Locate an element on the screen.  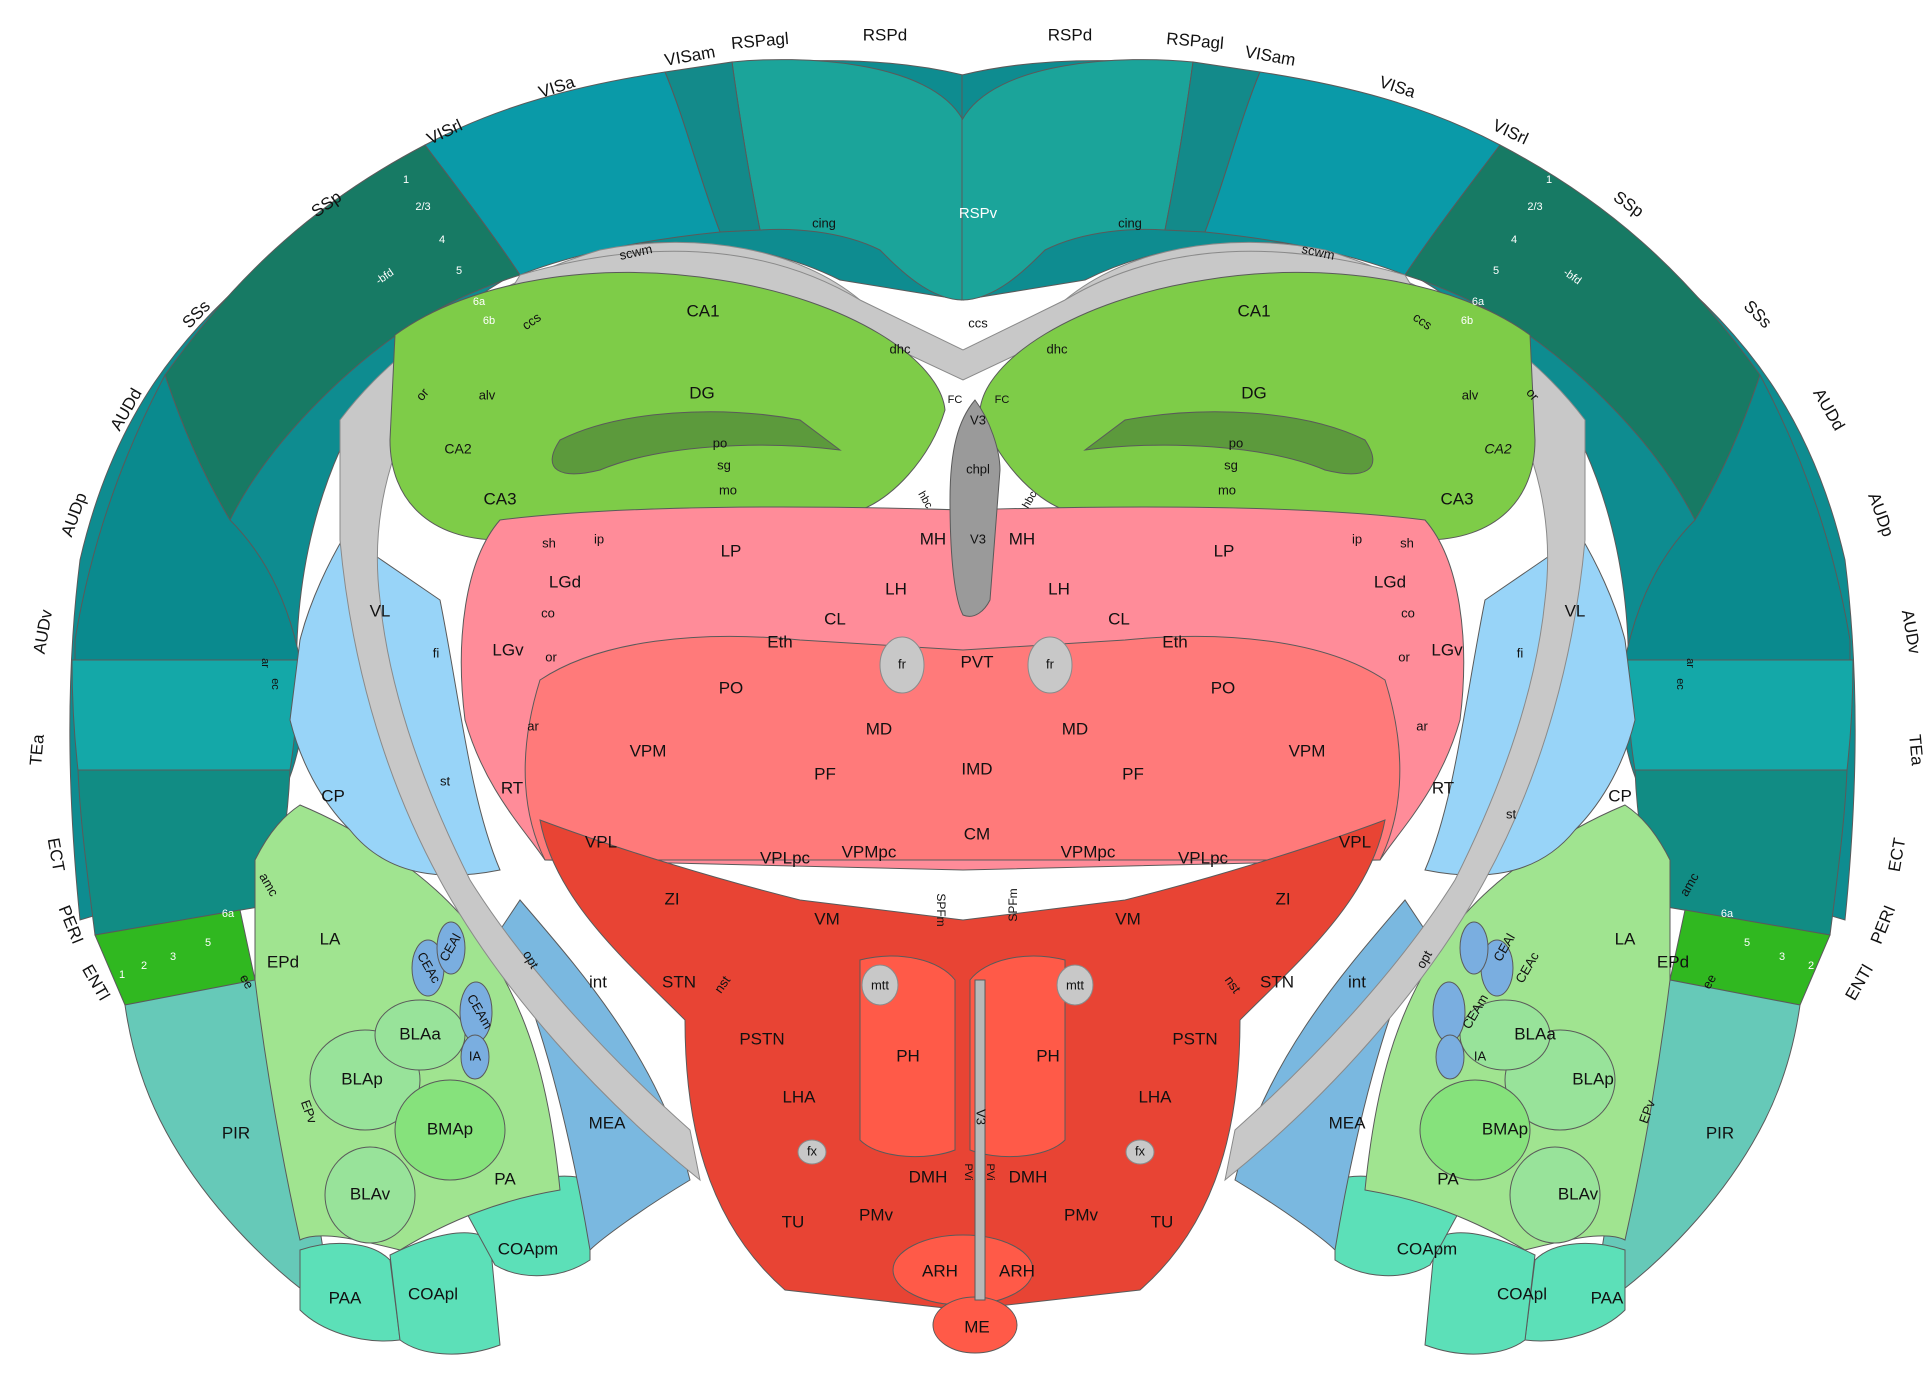
label-ca1-r: CA1 is located at coordinates (1253, 310).